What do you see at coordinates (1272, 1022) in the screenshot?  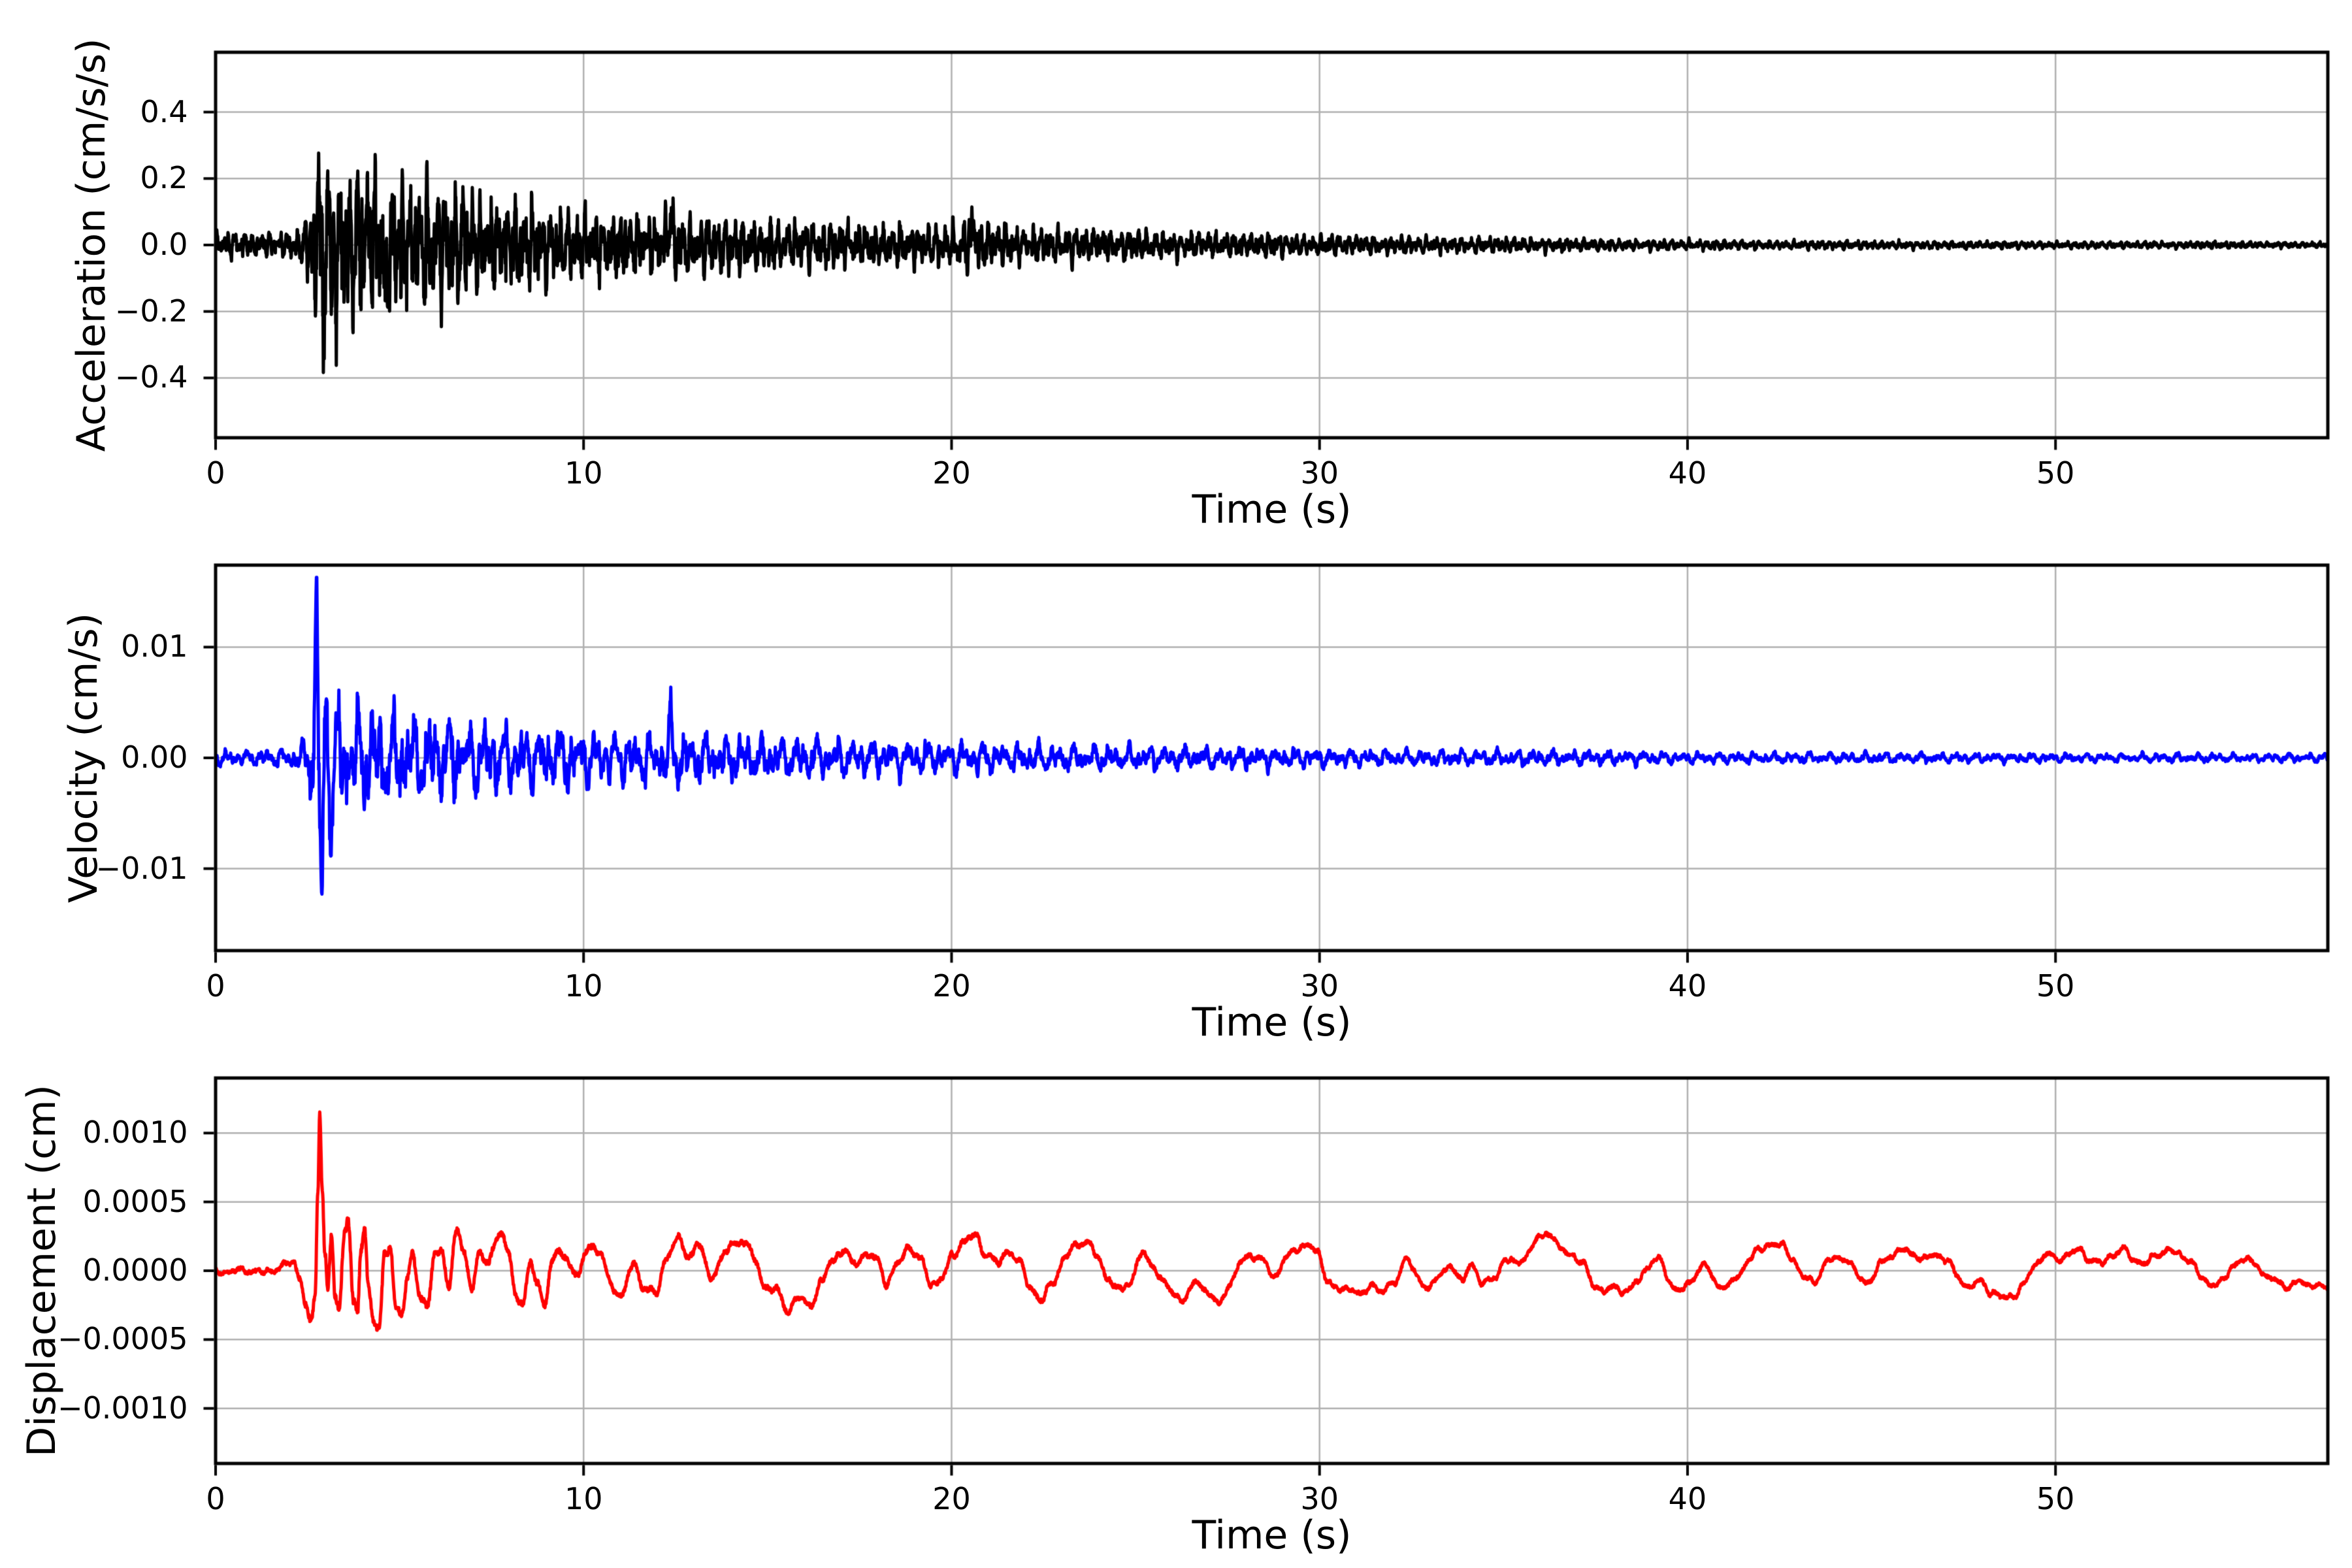 I see `velocity-x-axis-label: Time (s)` at bounding box center [1272, 1022].